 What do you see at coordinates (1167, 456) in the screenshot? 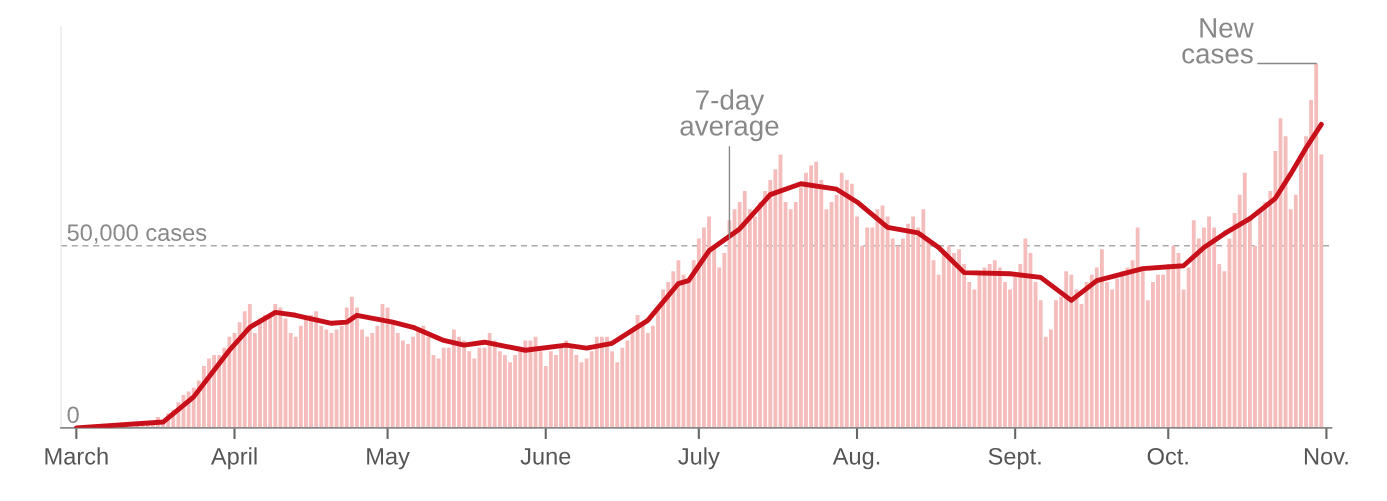
I see `x-tick-label: Oct.` at bounding box center [1167, 456].